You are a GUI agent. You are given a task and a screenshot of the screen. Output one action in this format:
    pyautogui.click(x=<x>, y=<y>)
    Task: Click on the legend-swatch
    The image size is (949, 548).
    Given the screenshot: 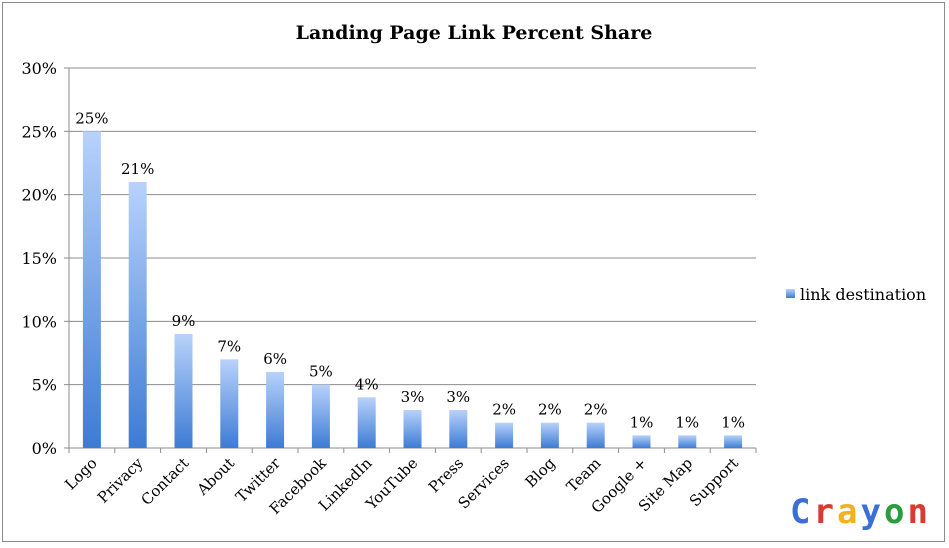 What is the action you would take?
    pyautogui.click(x=790, y=293)
    